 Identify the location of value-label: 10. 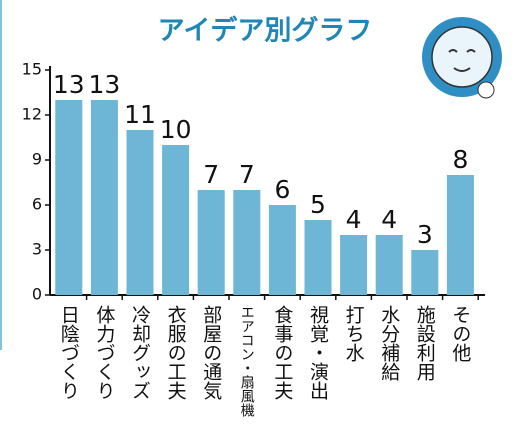
(176, 129).